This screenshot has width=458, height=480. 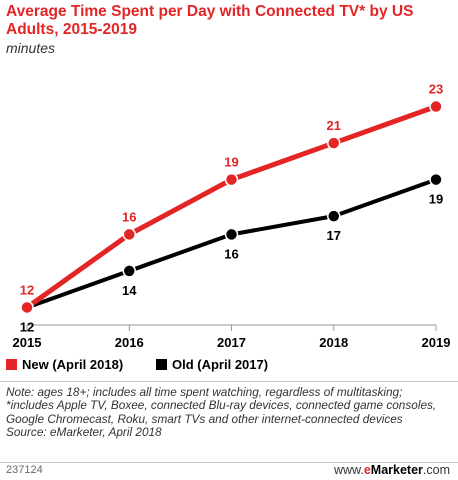 I want to click on legend-label-old: Old (April 2017), so click(x=220, y=364).